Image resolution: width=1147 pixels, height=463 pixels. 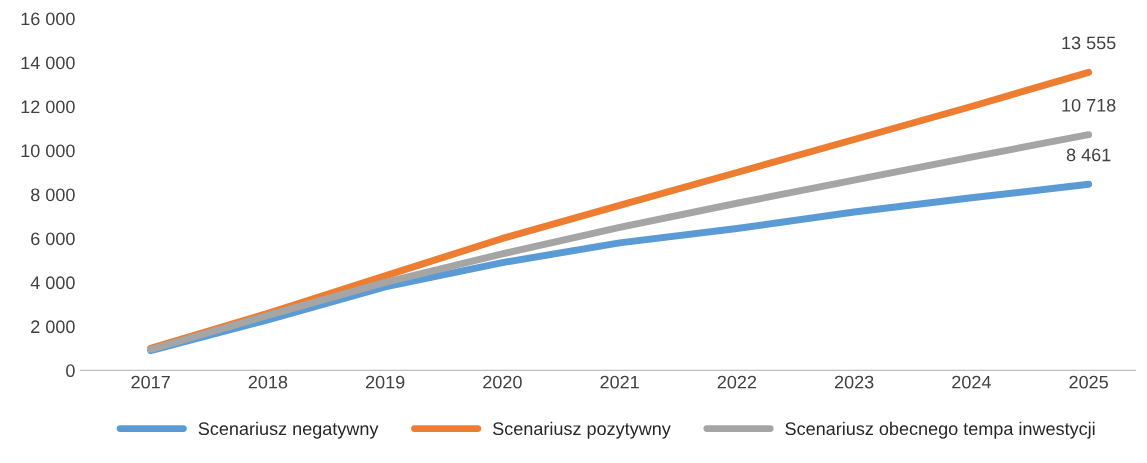 What do you see at coordinates (70, 371) in the screenshot?
I see `y-tick-label: 0` at bounding box center [70, 371].